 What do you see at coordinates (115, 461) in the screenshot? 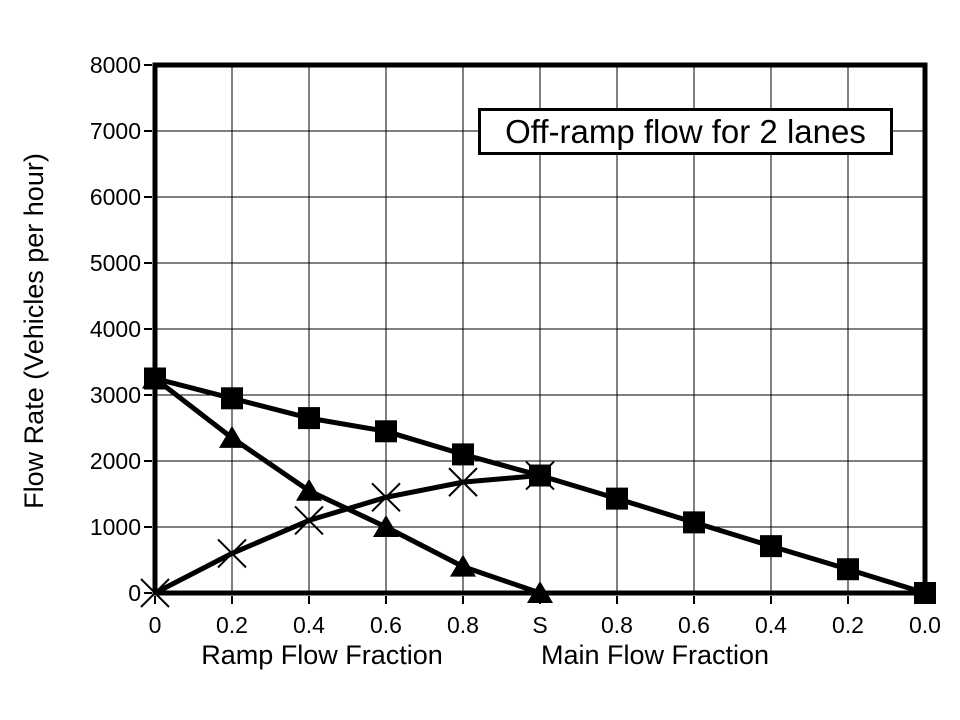
I see `y-tick-label: 2000` at bounding box center [115, 461].